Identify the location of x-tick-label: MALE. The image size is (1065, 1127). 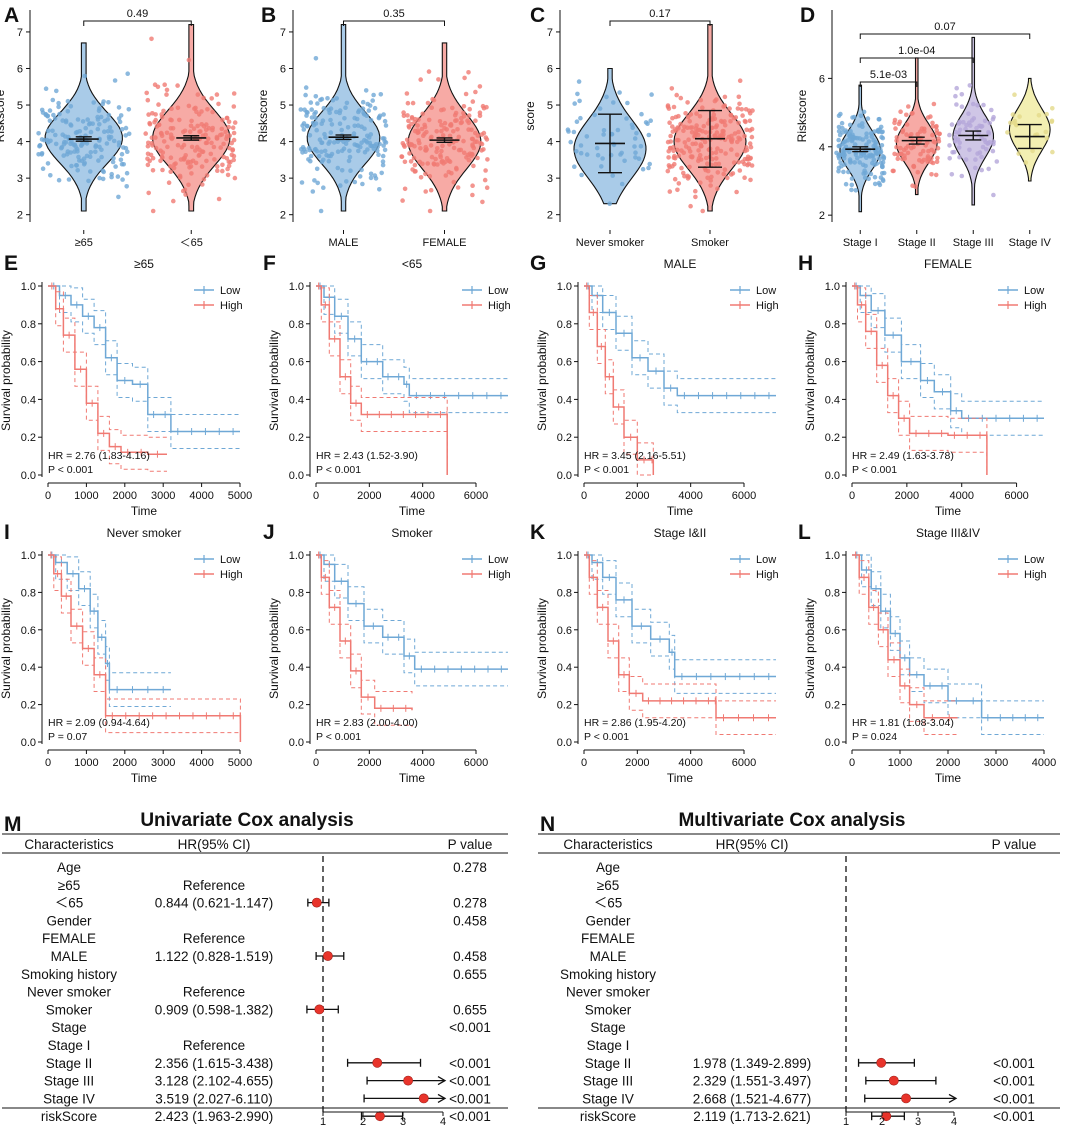
(344, 243).